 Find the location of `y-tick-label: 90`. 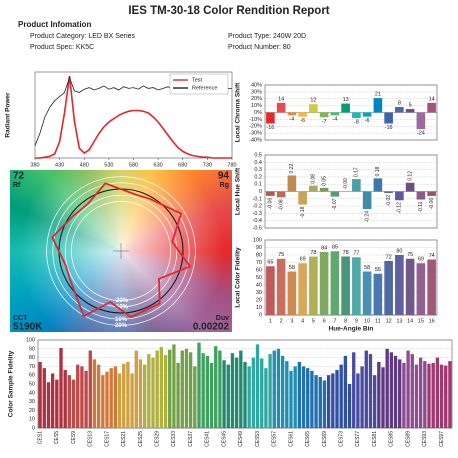

y-tick-label: 90 is located at coordinates (259, 248).